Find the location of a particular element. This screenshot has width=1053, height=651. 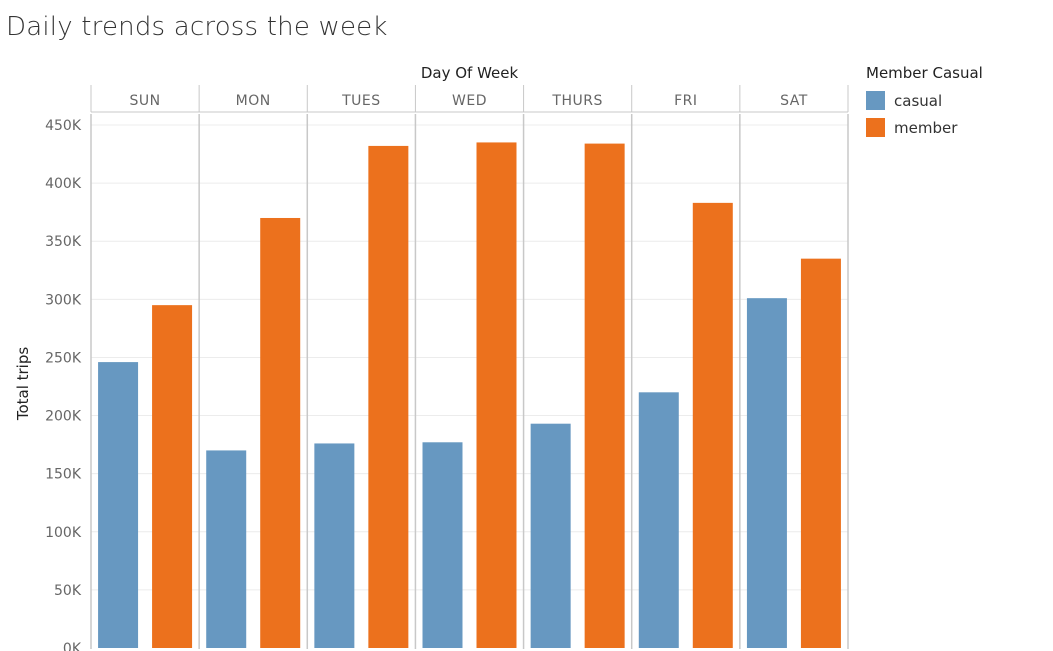

y-tick-label-2: 100K is located at coordinates (63, 533).